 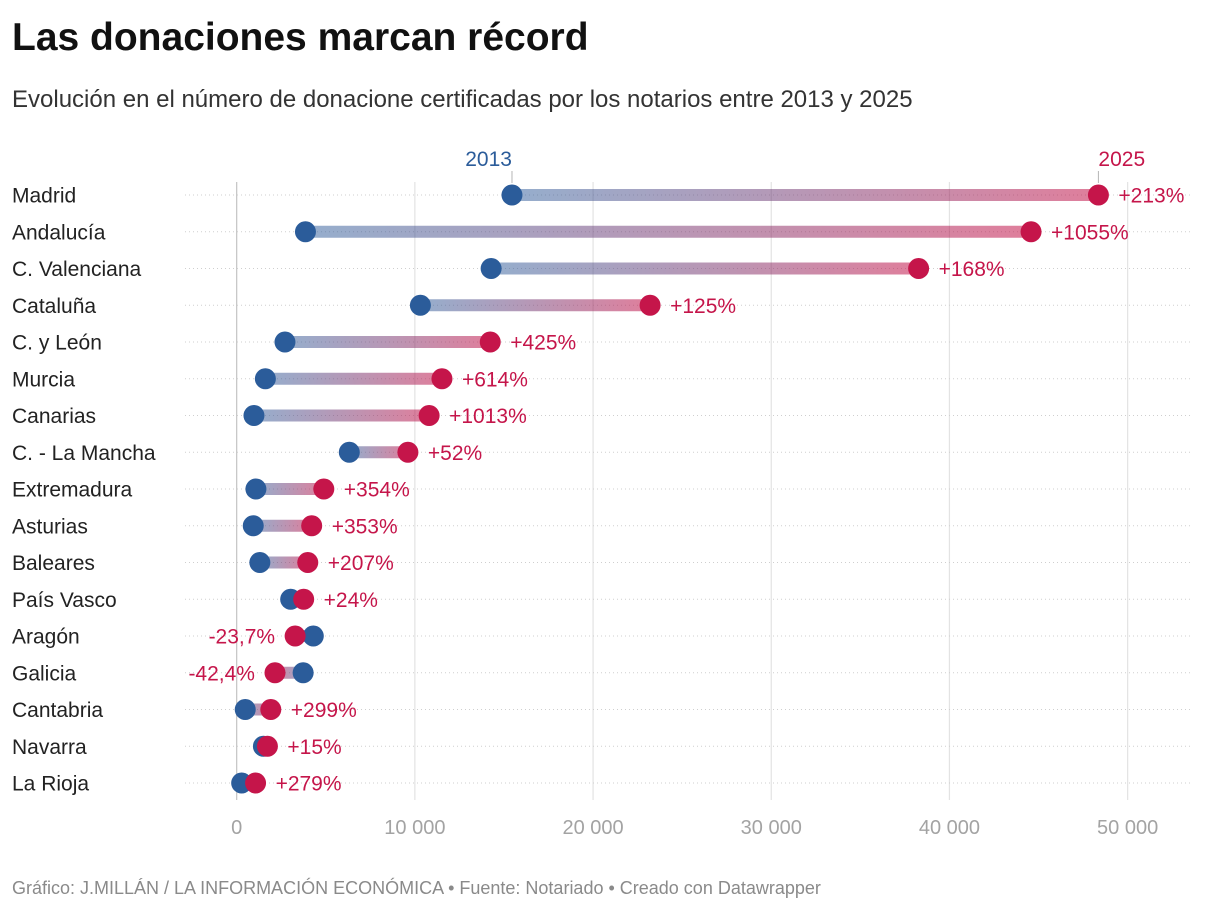 What do you see at coordinates (1151, 196) in the screenshot?
I see `change-label: +213%` at bounding box center [1151, 196].